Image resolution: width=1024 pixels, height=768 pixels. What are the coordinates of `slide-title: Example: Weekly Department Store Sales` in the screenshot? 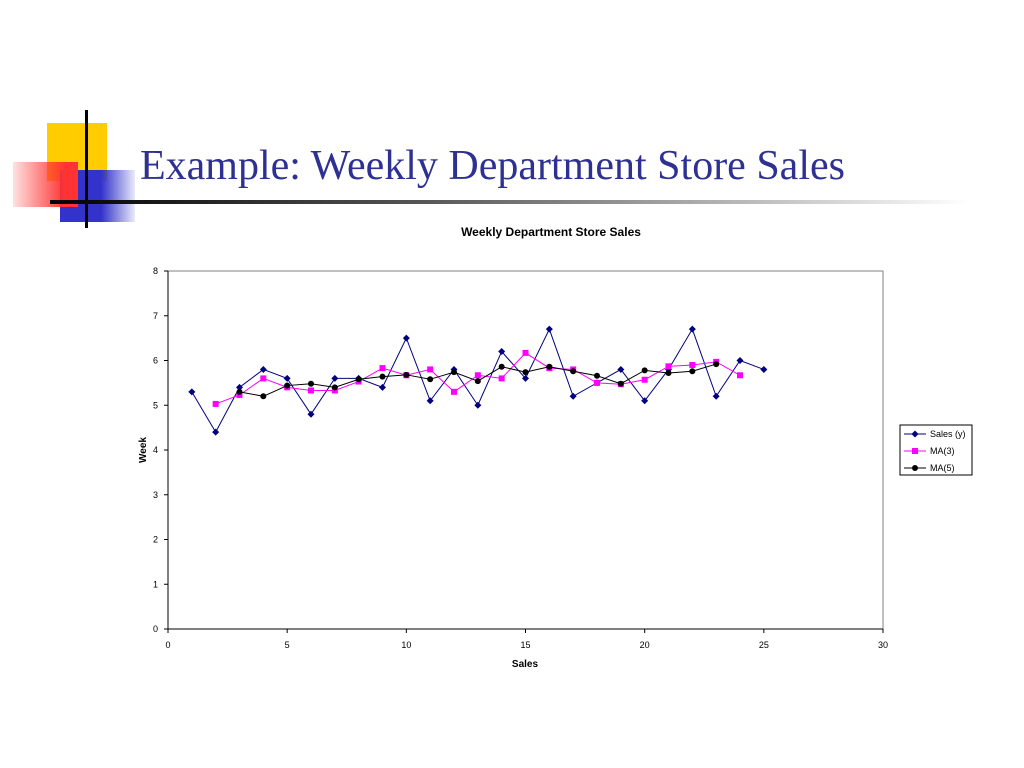 It's located at (492, 166).